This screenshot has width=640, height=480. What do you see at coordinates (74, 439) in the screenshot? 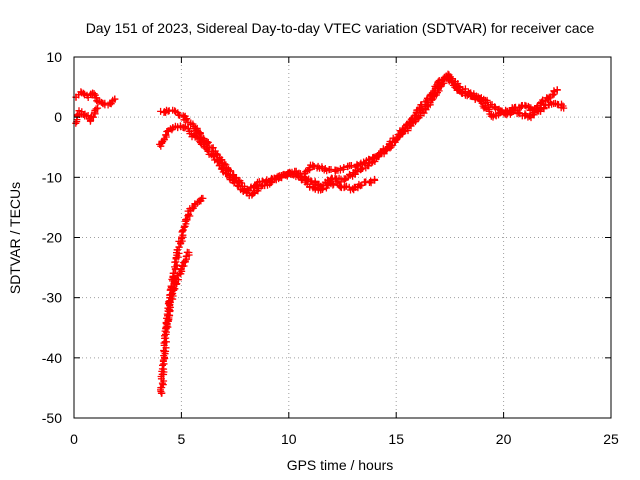
I see `x-tick-label: 0` at bounding box center [74, 439].